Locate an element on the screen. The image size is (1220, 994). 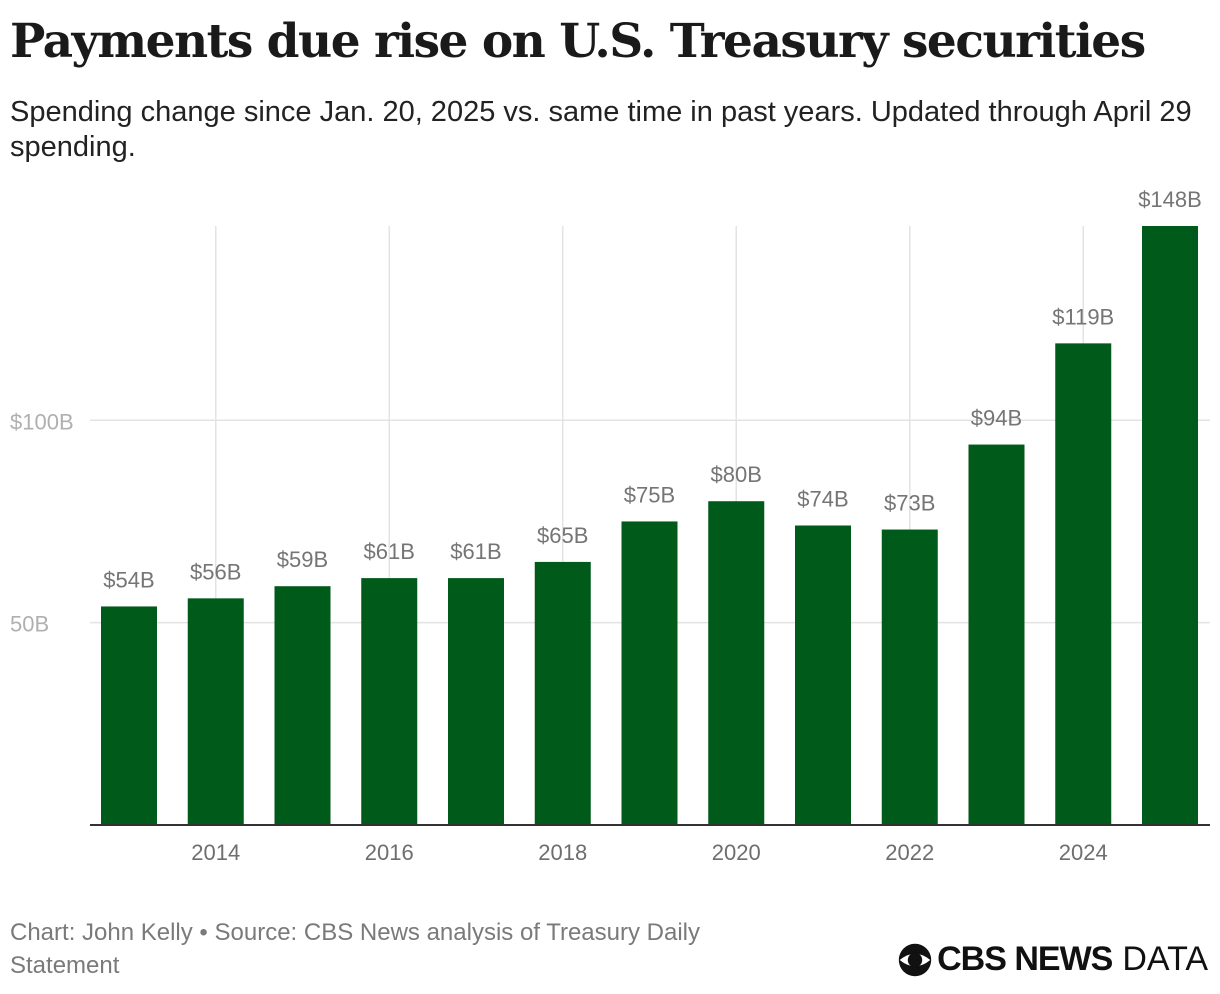
bar-2014 is located at coordinates (215, 711).